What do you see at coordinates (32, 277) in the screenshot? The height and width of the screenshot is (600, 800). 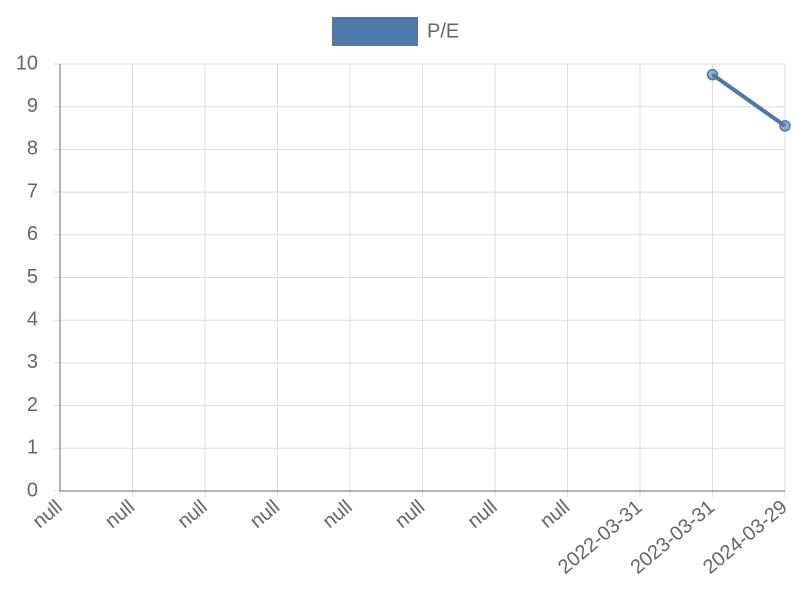 I see `y-tick-label: 5` at bounding box center [32, 277].